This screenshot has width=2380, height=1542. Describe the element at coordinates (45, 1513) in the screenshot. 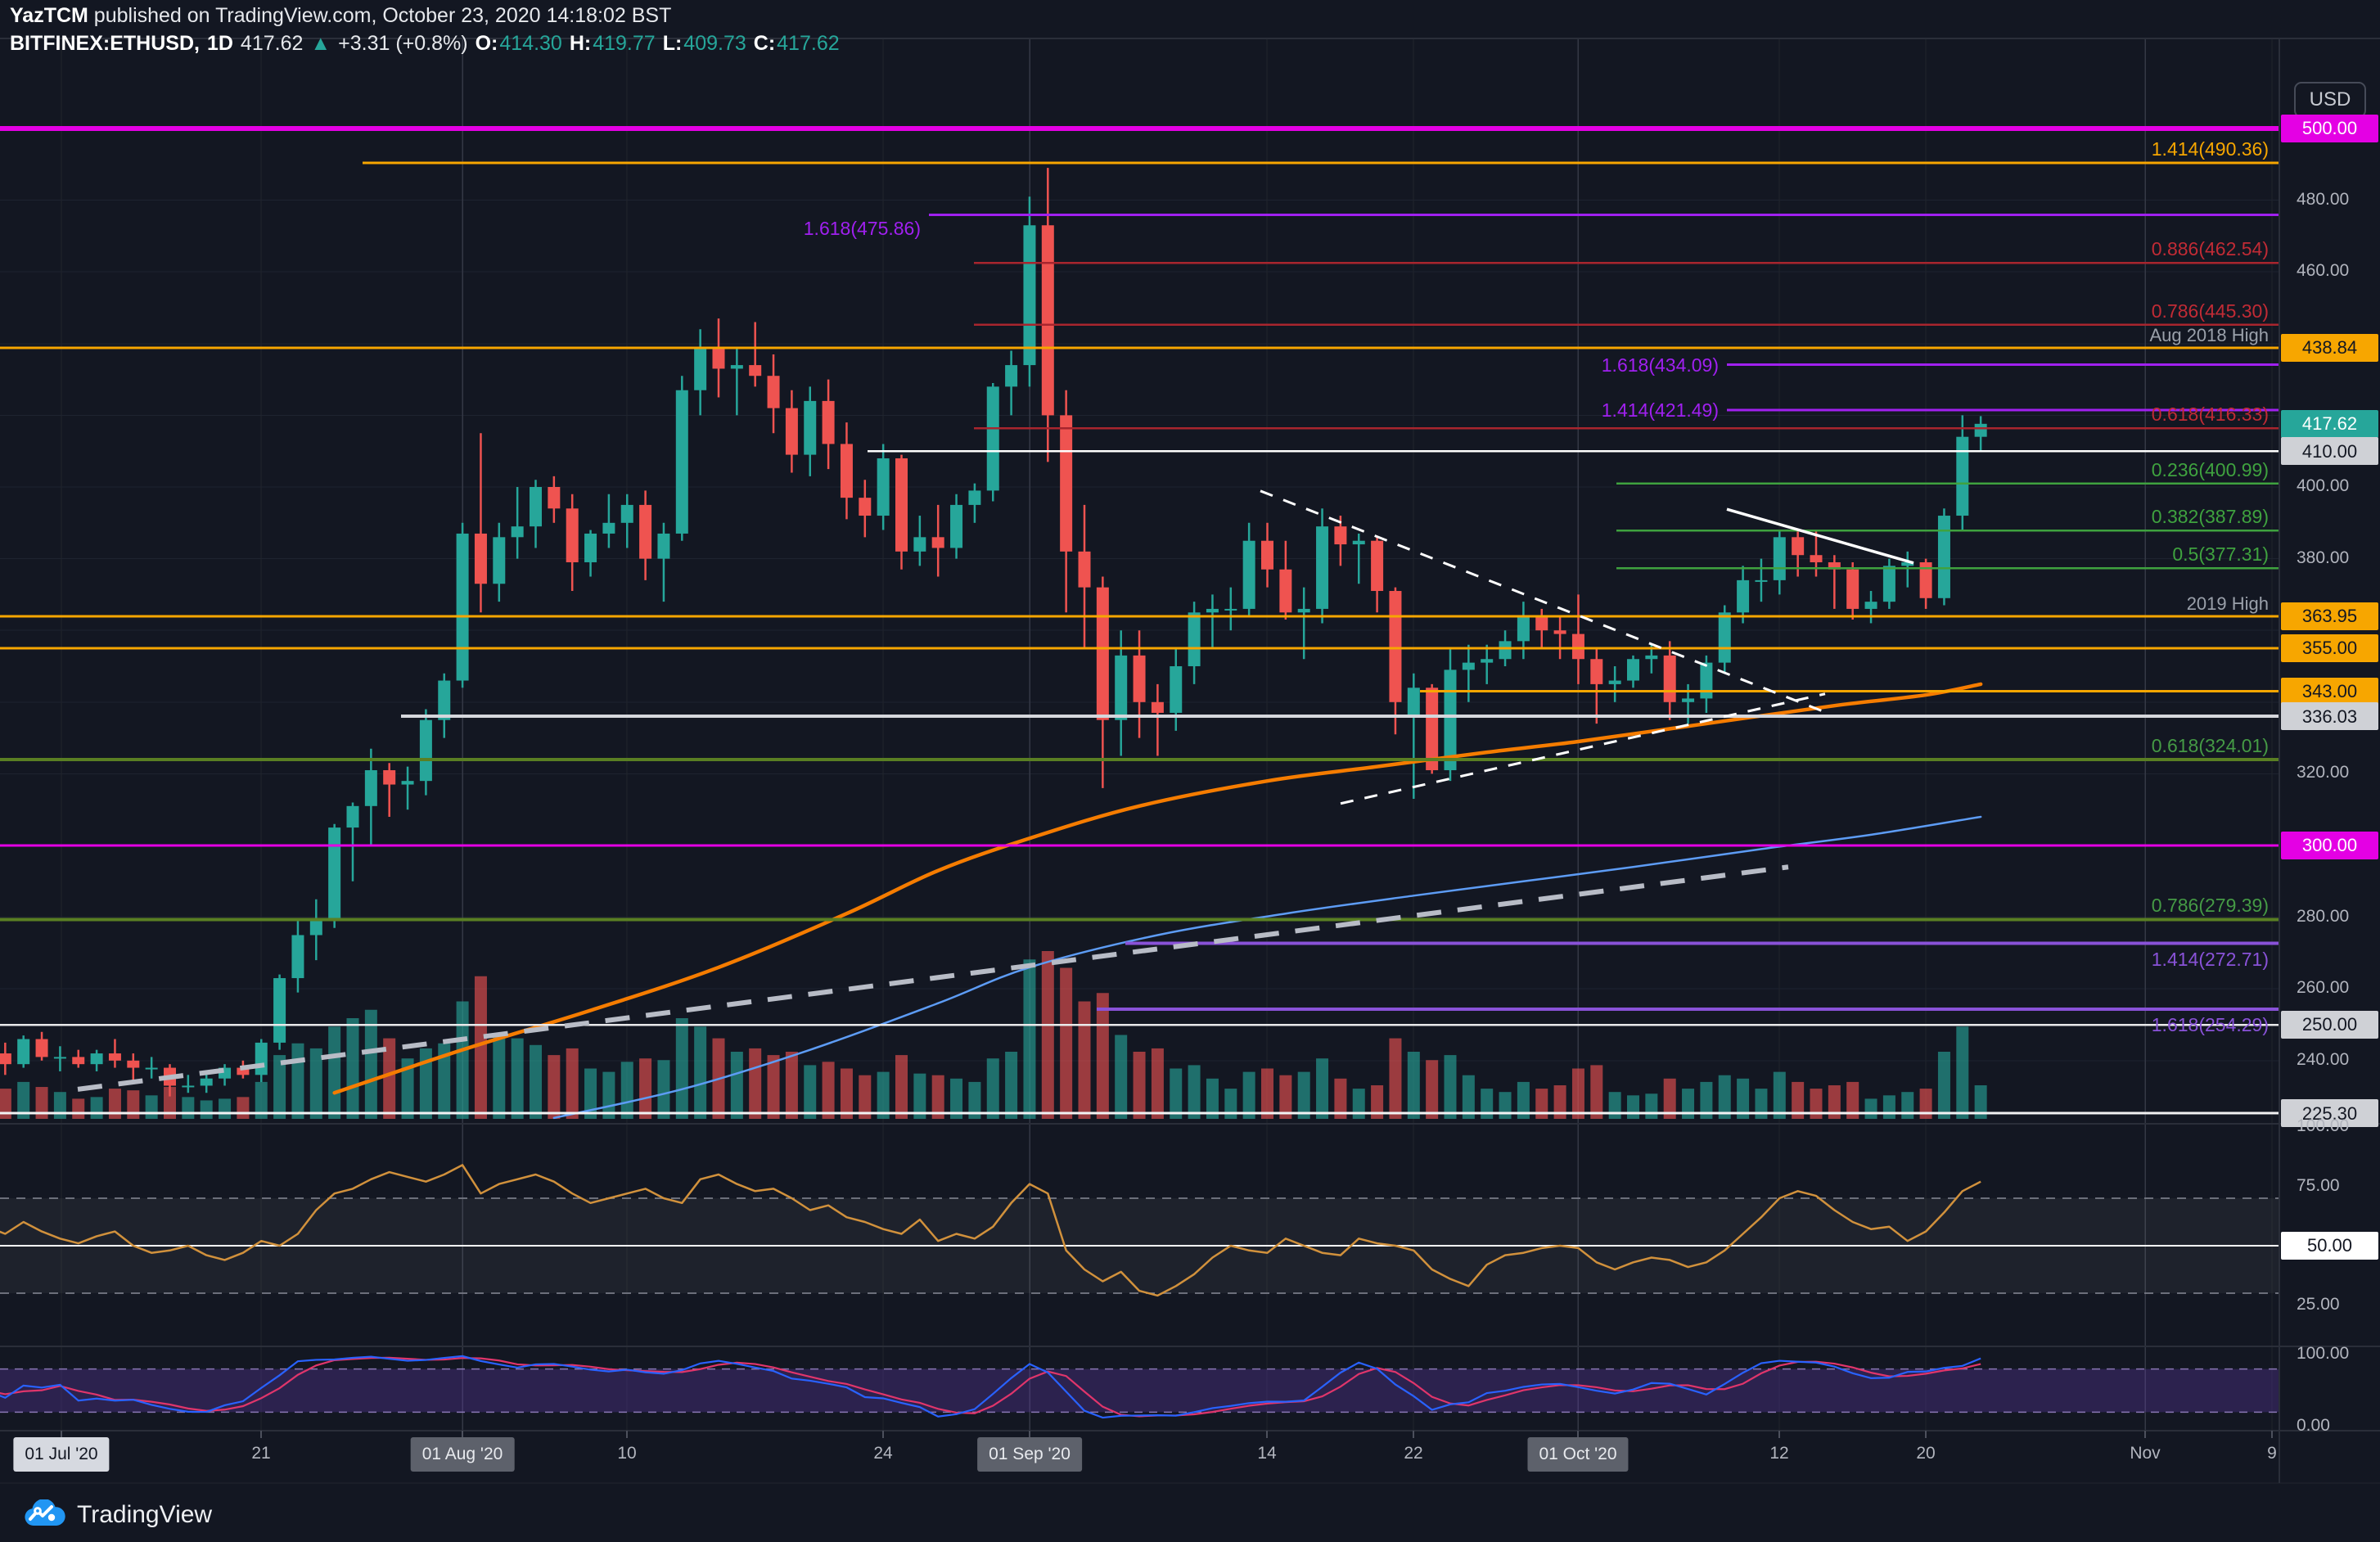

I see `tradingview-cloud-icon` at that location.